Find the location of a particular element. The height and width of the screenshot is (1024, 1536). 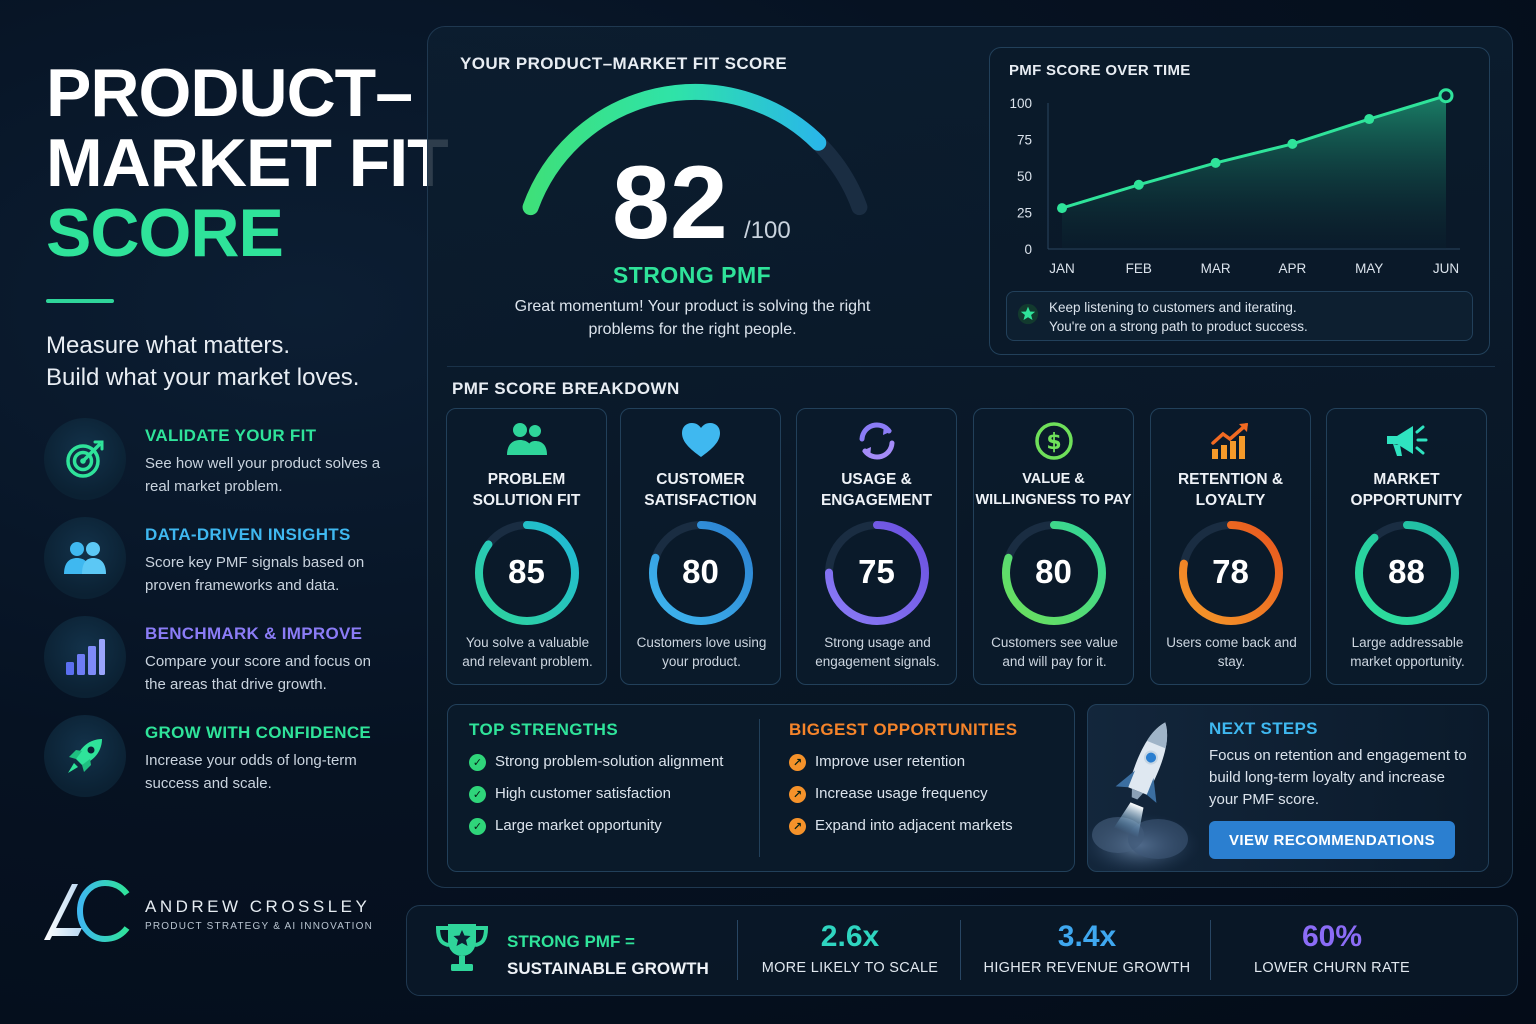

metric-title: PROBLEM SOLUTION FIT is located at coordinates (526, 490).